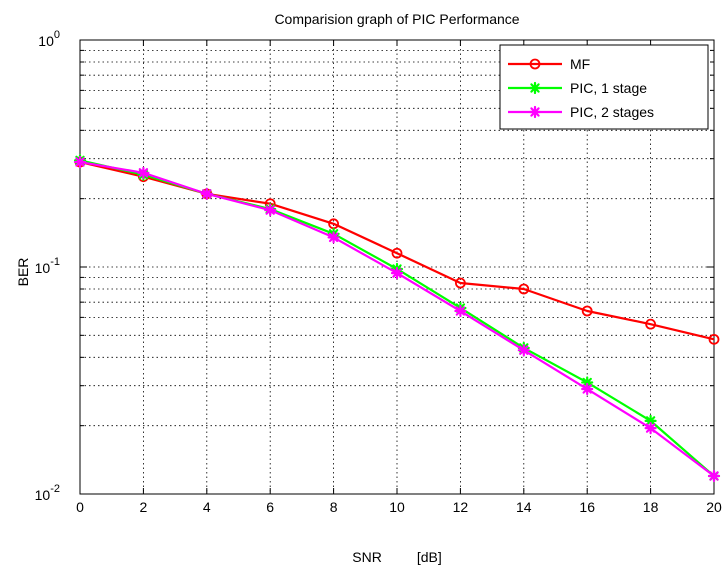 Image resolution: width=724 pixels, height=569 pixels. I want to click on legend-label-pic-2-stages: PIC, 2 stages, so click(612, 112).